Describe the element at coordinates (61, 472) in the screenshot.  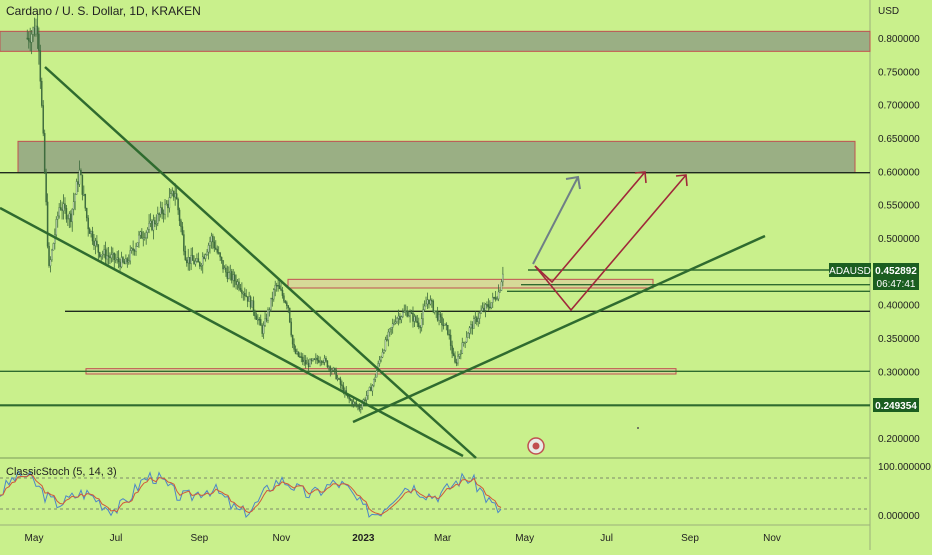
I see `indicator-label: ClassicStoch (5, 14, 3)` at that location.